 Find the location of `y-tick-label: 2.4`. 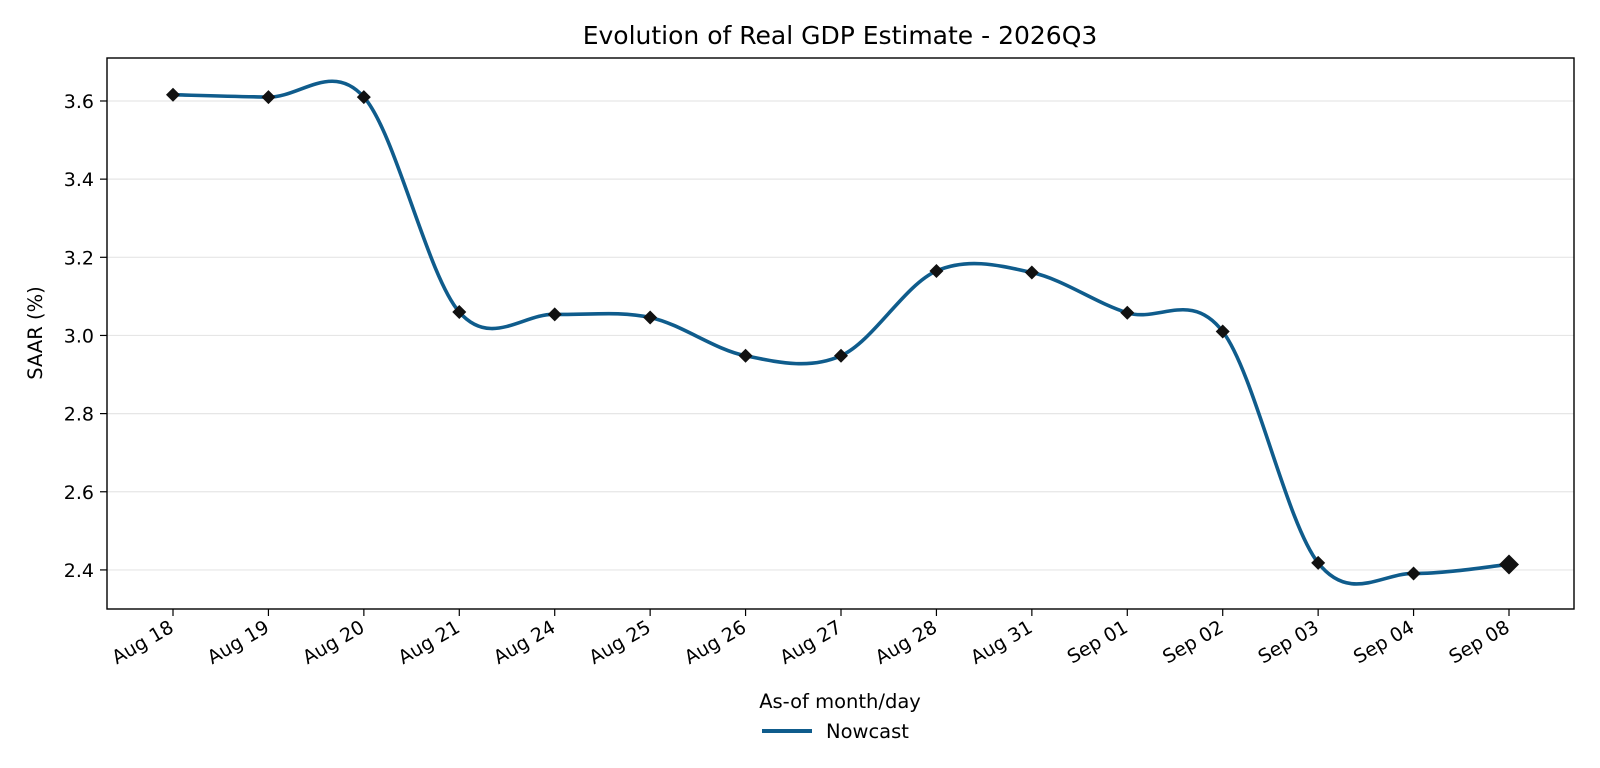

y-tick-label: 2.4 is located at coordinates (79, 571).